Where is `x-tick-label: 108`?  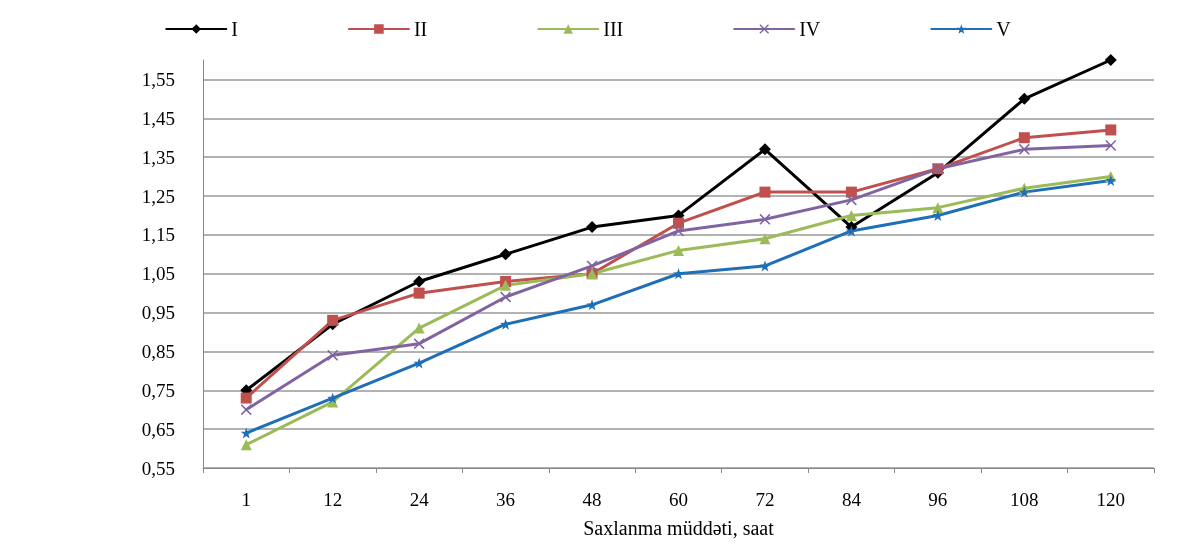 x-tick-label: 108 is located at coordinates (1024, 499).